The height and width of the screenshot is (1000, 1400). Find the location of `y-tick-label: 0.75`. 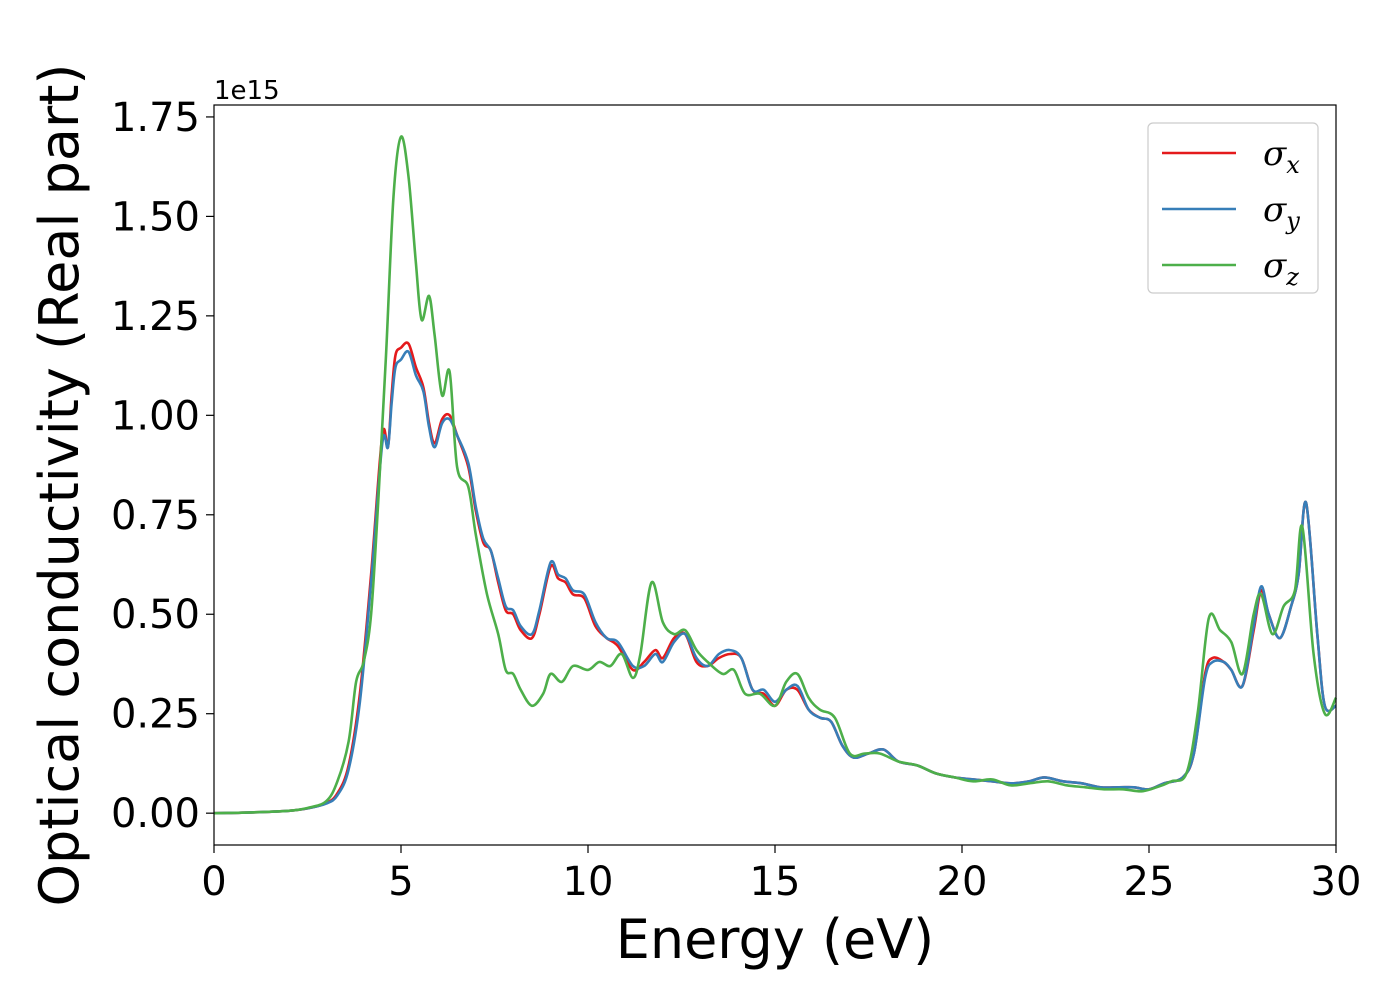

y-tick-label: 0.75 is located at coordinates (155, 516).